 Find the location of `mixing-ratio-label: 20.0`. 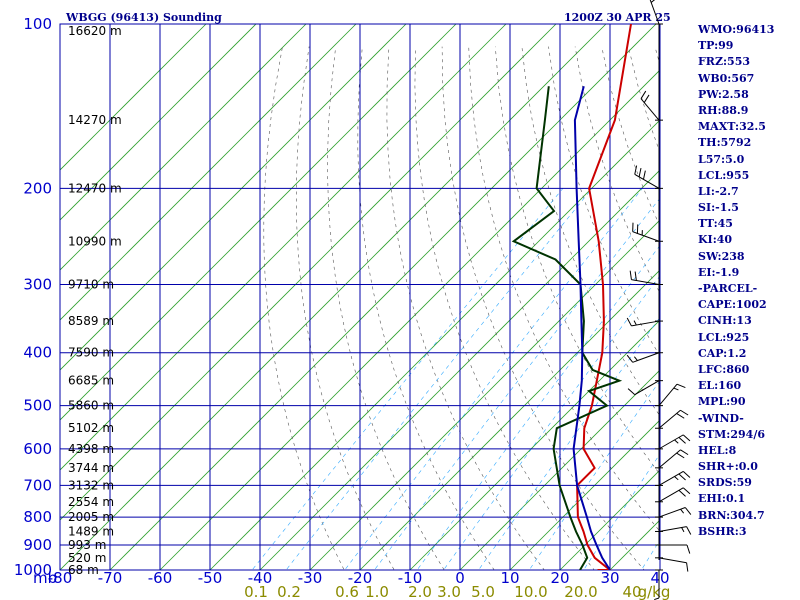

mixing-ratio-label: 20.0 is located at coordinates (580, 591).